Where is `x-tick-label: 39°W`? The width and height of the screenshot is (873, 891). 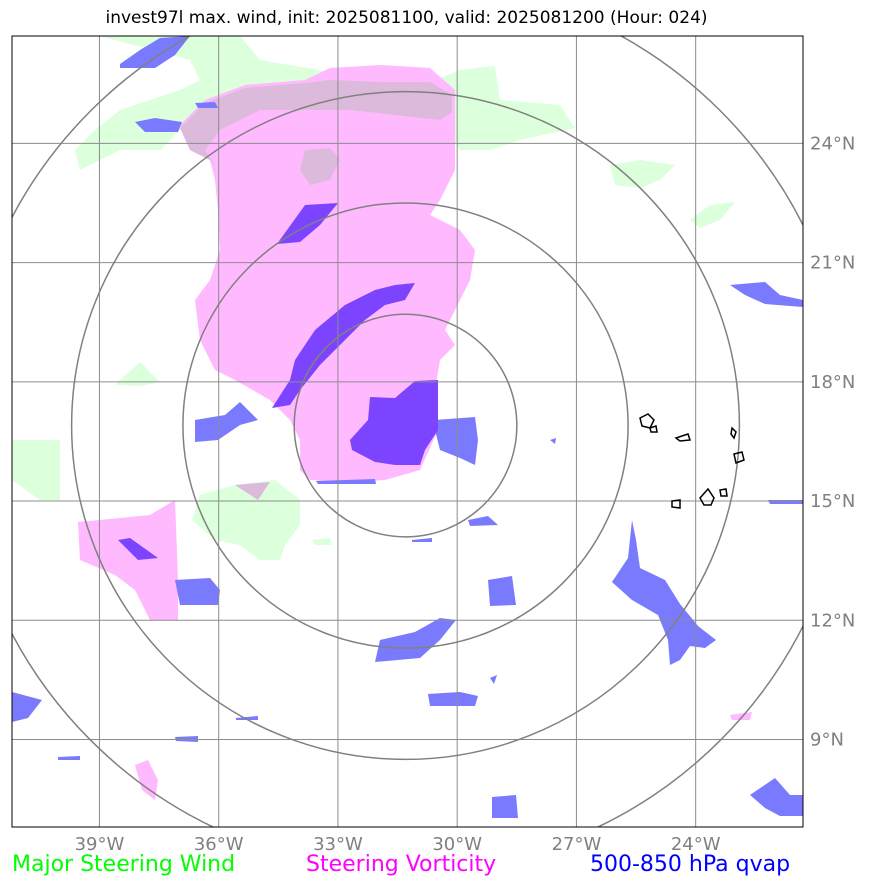 x-tick-label: 39°W is located at coordinates (100, 844).